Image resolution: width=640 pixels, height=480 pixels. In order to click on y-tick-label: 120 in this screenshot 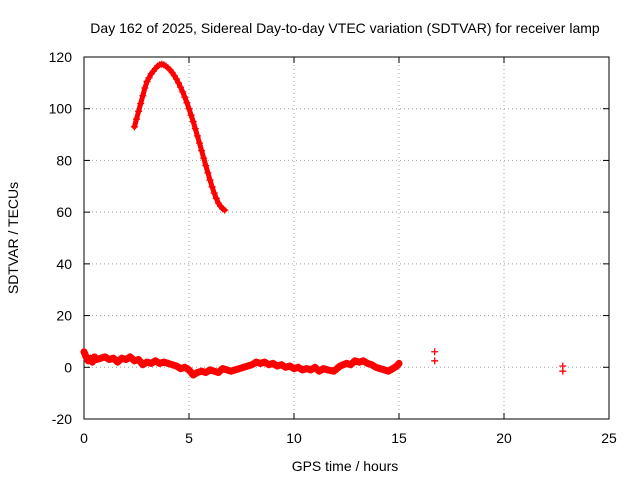, I will do `click(61, 57)`.